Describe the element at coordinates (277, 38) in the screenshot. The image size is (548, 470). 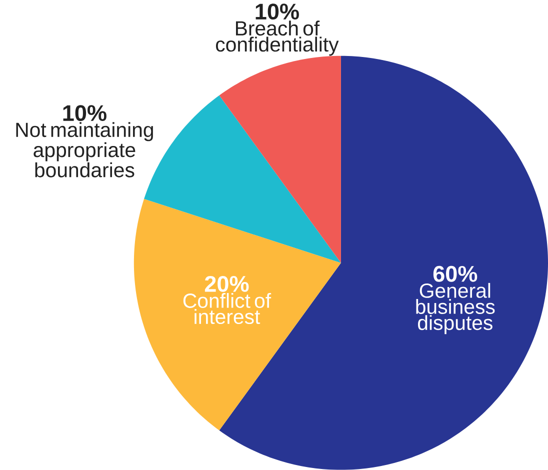
I see `slice-label: Breach of confidentiality` at that location.